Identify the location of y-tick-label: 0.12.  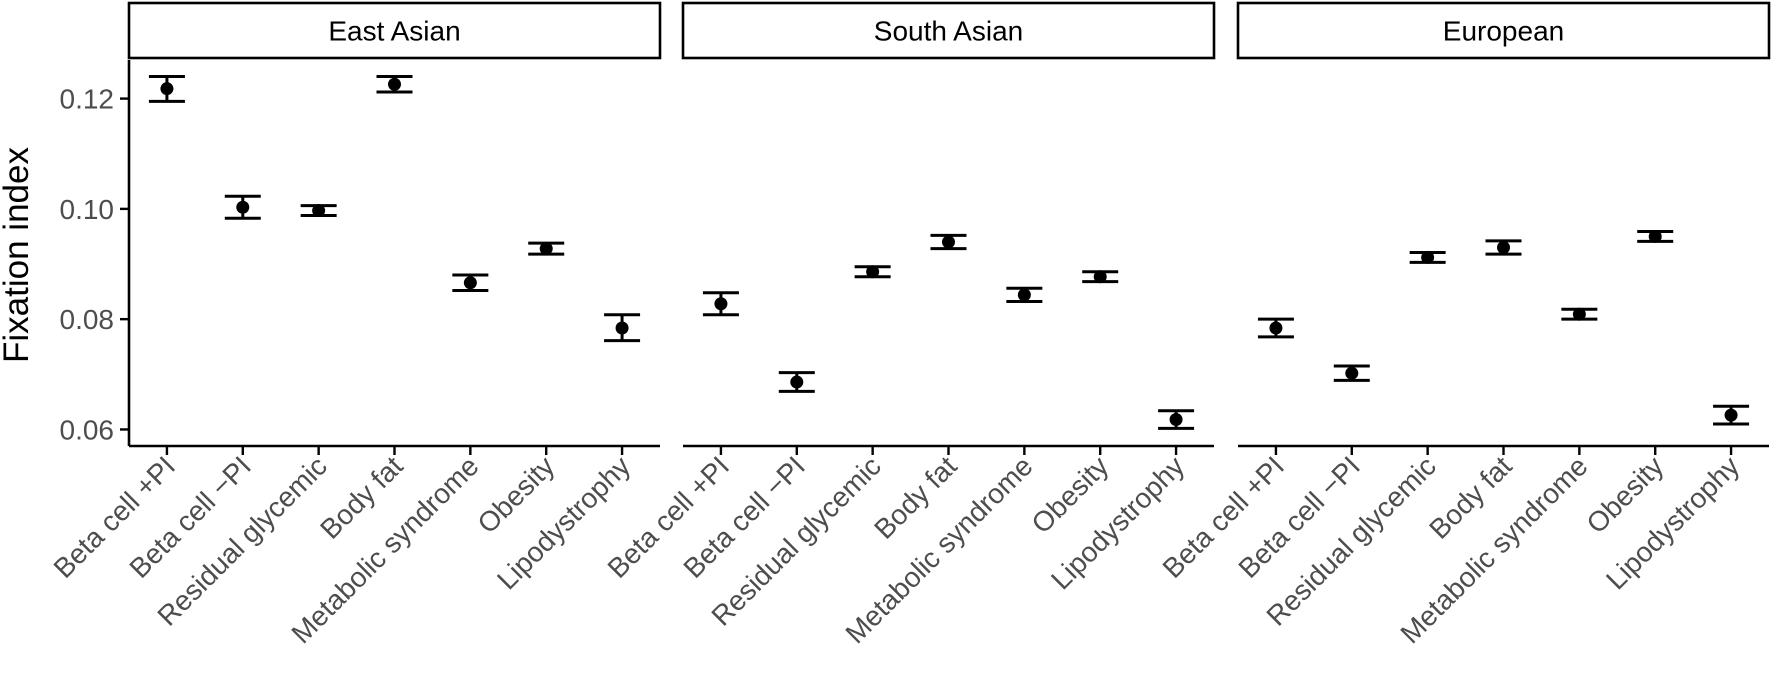
(87, 99).